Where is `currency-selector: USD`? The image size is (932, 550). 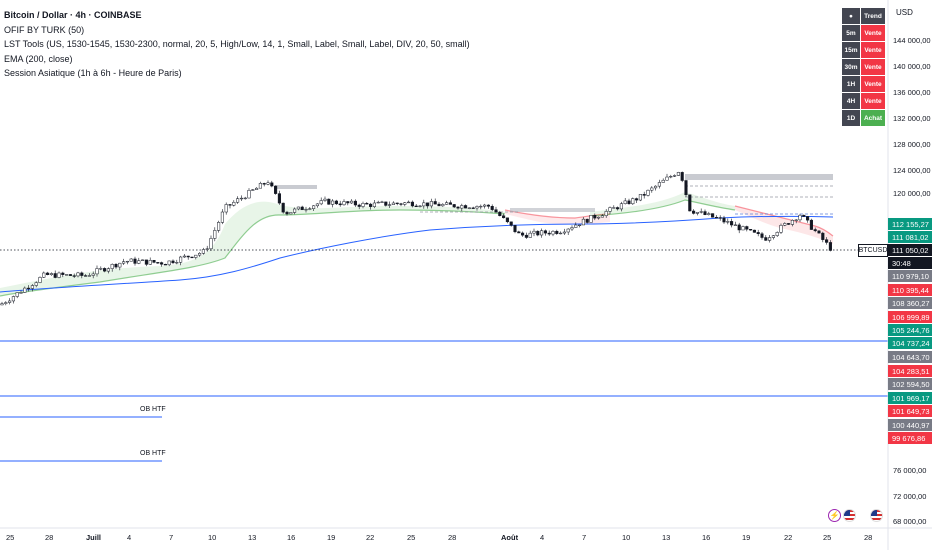
currency-selector: USD is located at coordinates (904, 12).